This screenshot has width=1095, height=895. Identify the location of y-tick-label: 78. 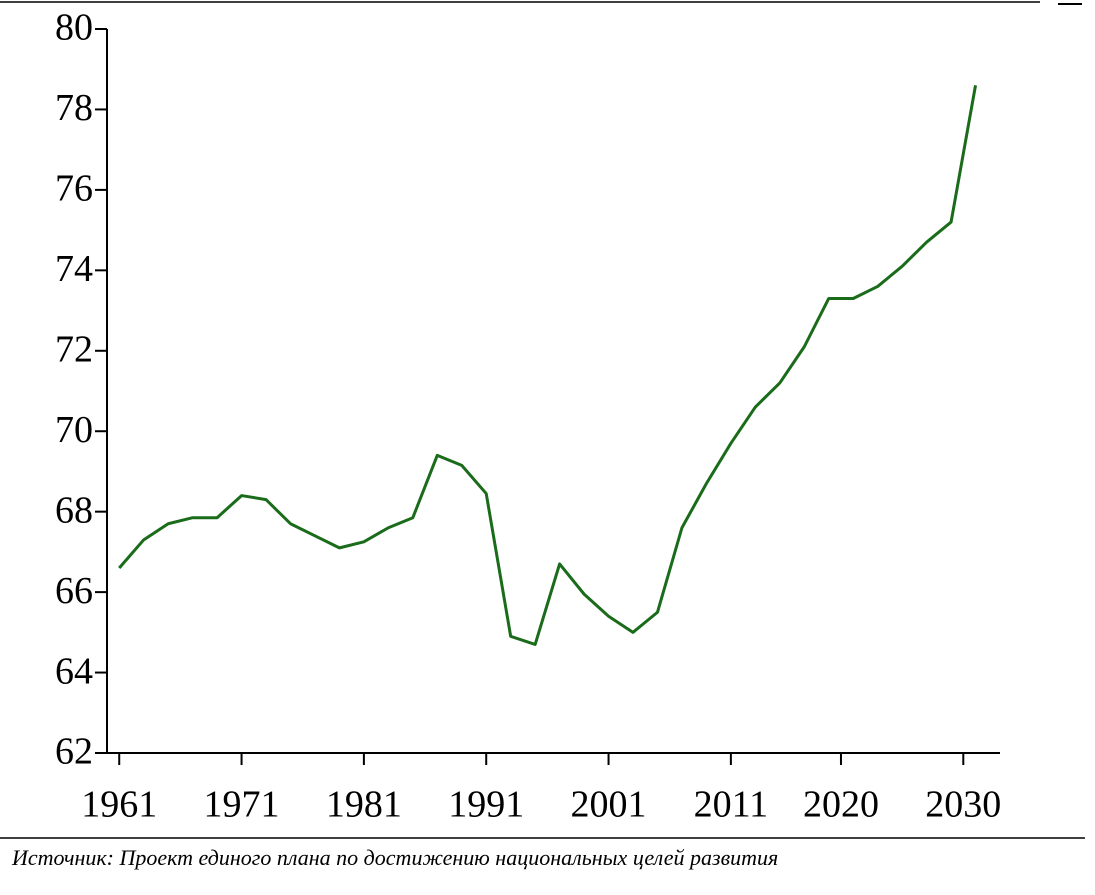
(74, 108).